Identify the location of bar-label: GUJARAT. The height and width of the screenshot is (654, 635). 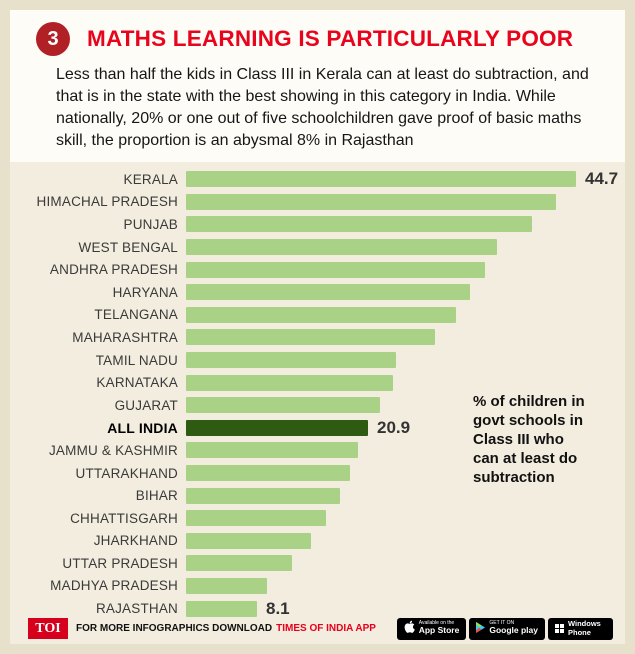
(146, 405).